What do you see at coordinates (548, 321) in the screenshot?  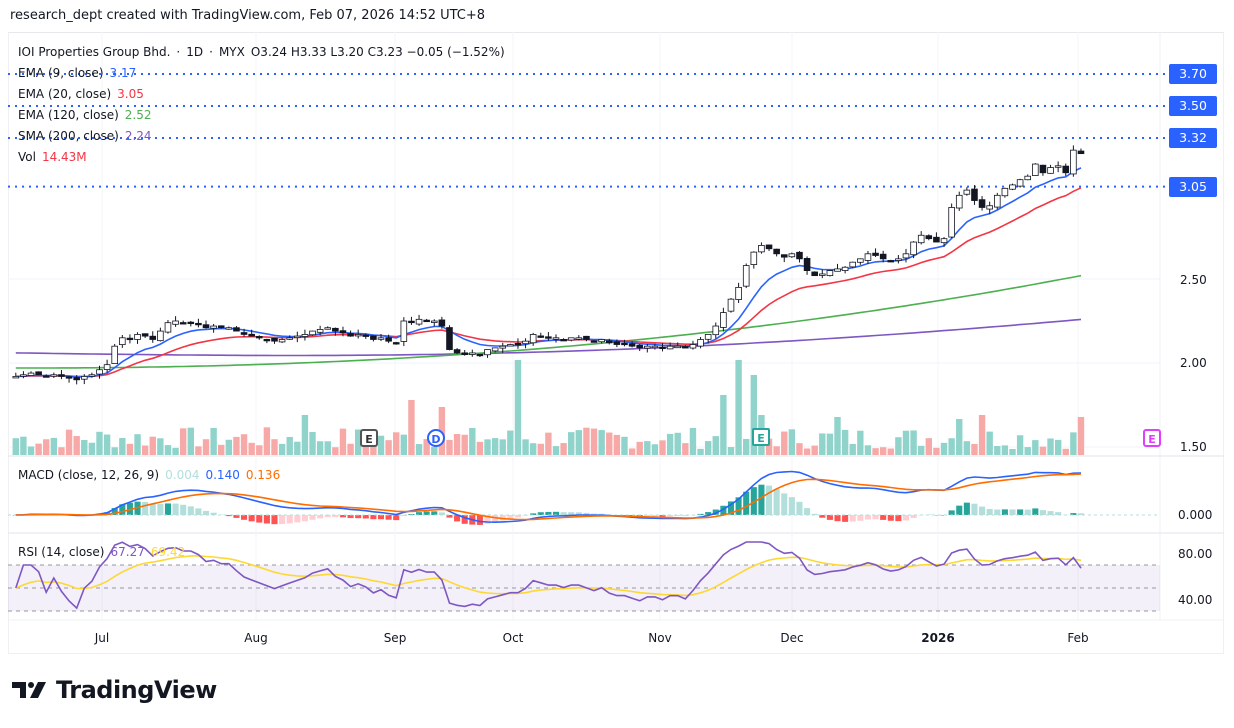 I see `ema-120-line` at bounding box center [548, 321].